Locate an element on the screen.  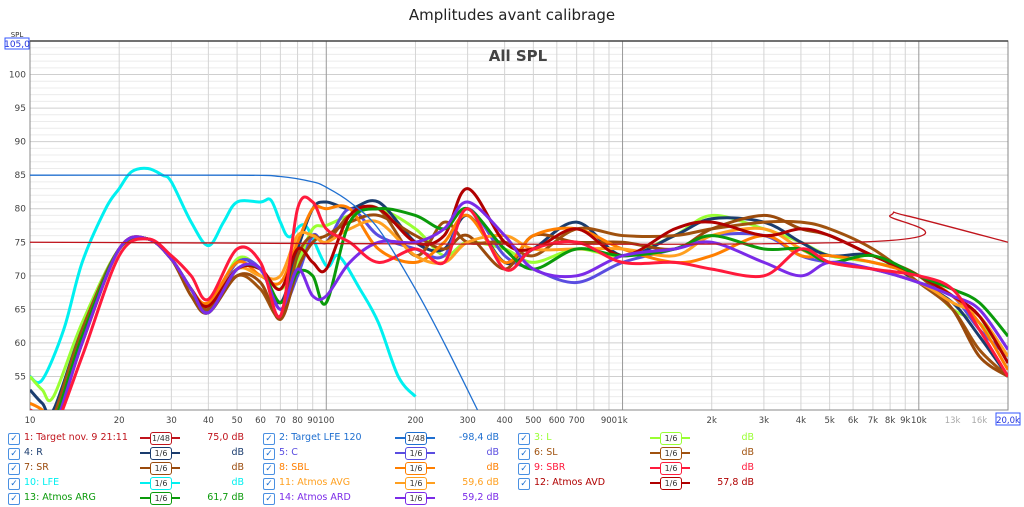
smoothing-label: 1/48 is located at coordinates (416, 438).